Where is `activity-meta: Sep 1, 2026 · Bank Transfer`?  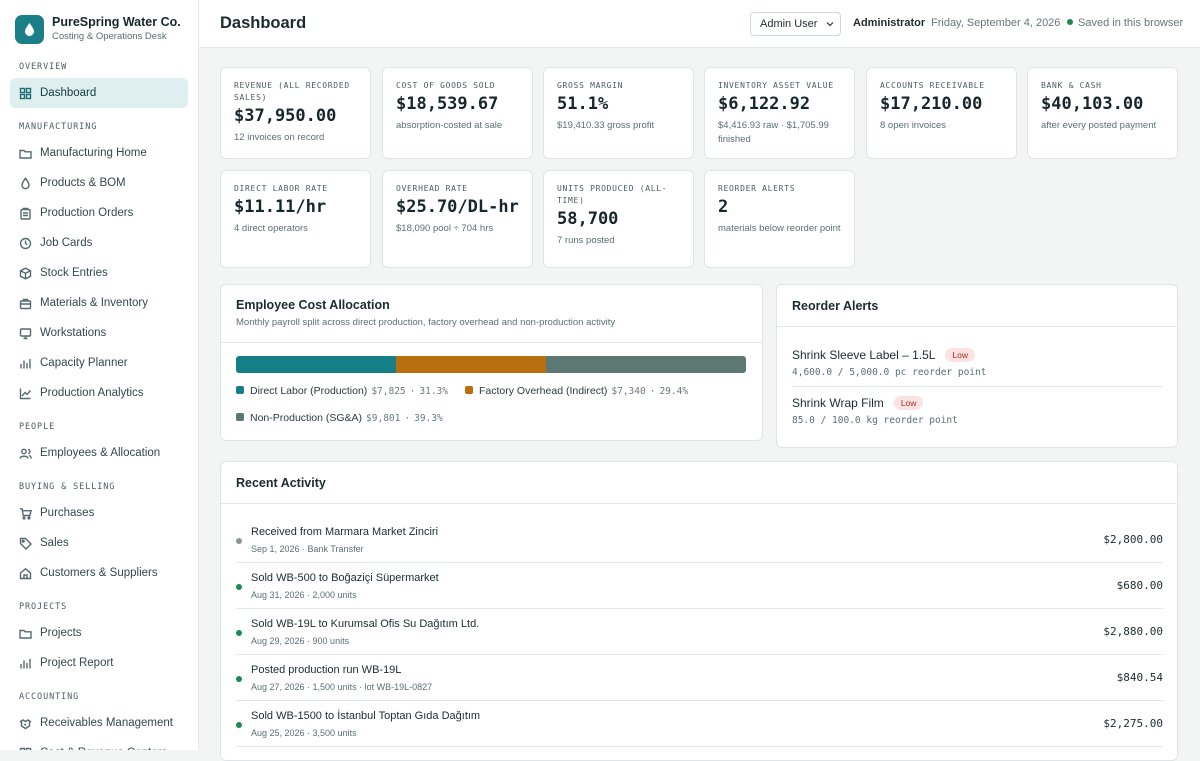 activity-meta: Sep 1, 2026 · Bank Transfer is located at coordinates (307, 549).